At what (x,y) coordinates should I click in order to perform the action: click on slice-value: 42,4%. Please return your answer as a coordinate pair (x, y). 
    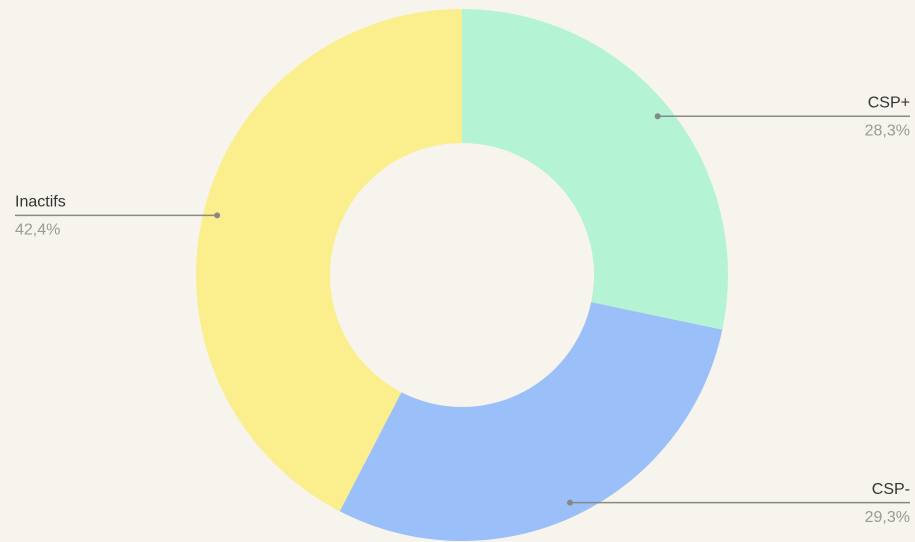
    Looking at the image, I should click on (37, 230).